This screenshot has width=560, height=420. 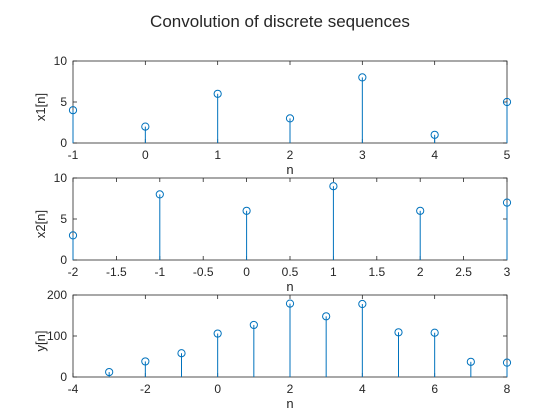 What do you see at coordinates (507, 155) in the screenshot?
I see `x-tick-label: 5` at bounding box center [507, 155].